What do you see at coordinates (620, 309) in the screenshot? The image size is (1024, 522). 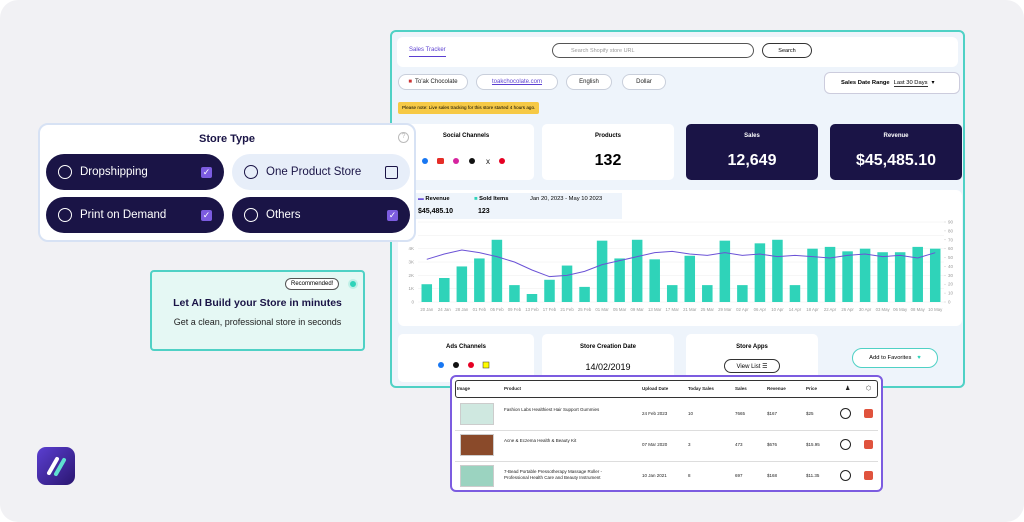 I see `x-tick-label: 05 Mar` at bounding box center [620, 309].